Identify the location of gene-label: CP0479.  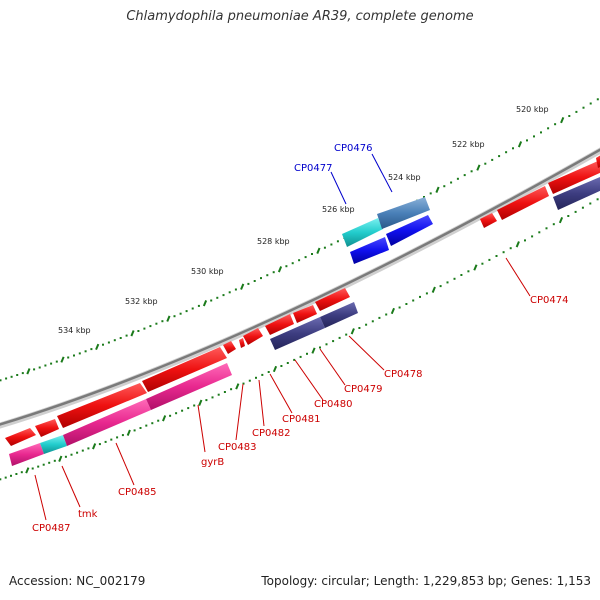
(363, 389).